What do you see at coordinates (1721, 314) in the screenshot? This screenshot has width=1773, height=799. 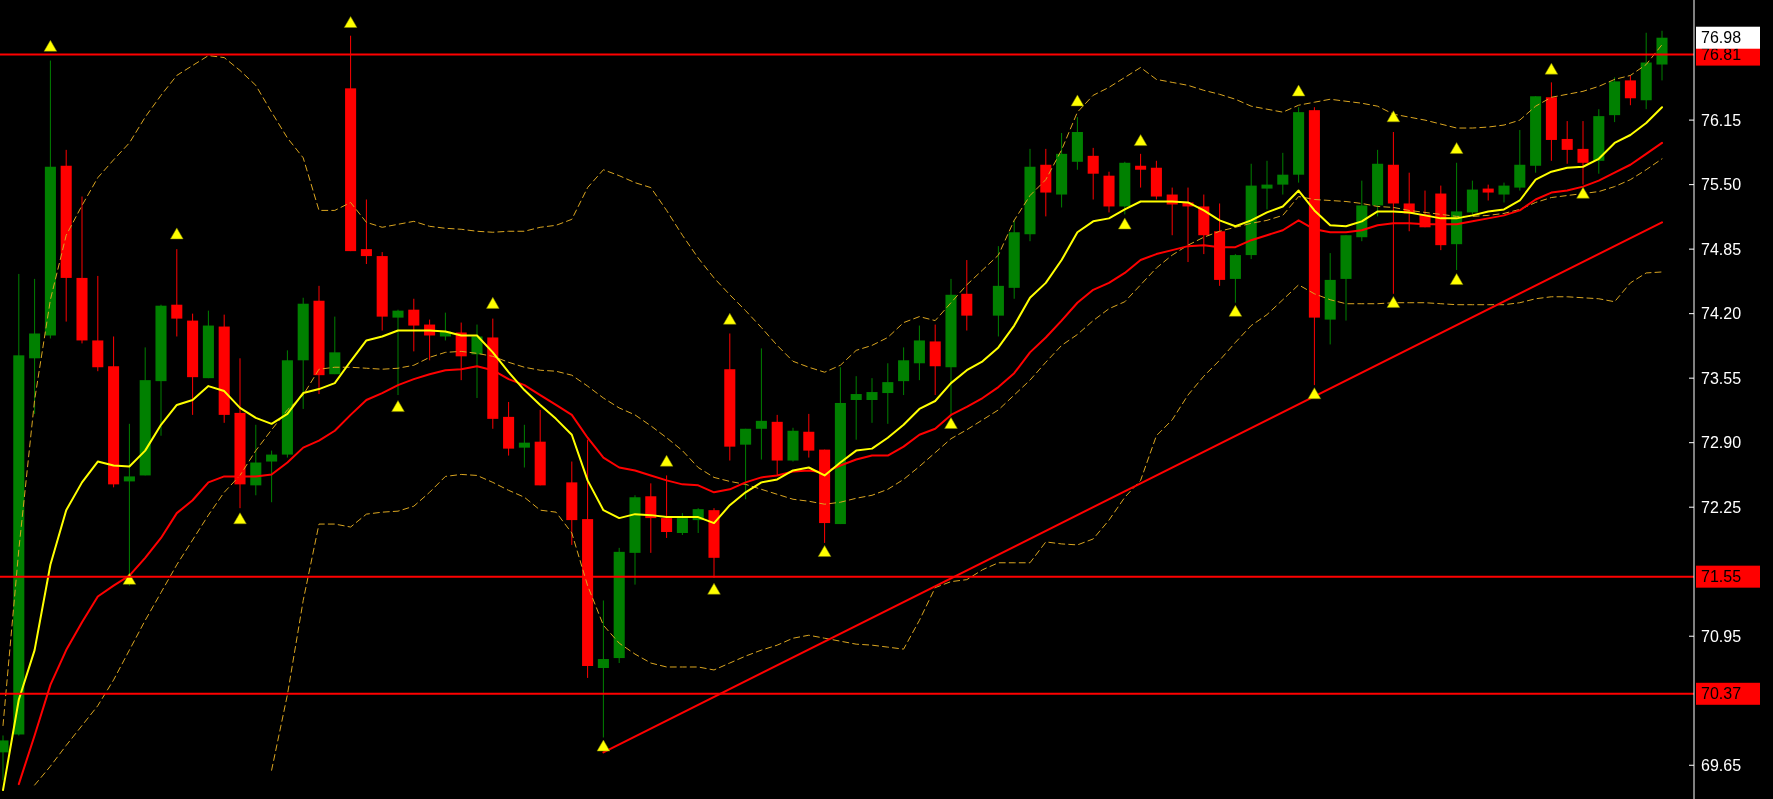 I see `y-tick-label: 74.20` at bounding box center [1721, 314].